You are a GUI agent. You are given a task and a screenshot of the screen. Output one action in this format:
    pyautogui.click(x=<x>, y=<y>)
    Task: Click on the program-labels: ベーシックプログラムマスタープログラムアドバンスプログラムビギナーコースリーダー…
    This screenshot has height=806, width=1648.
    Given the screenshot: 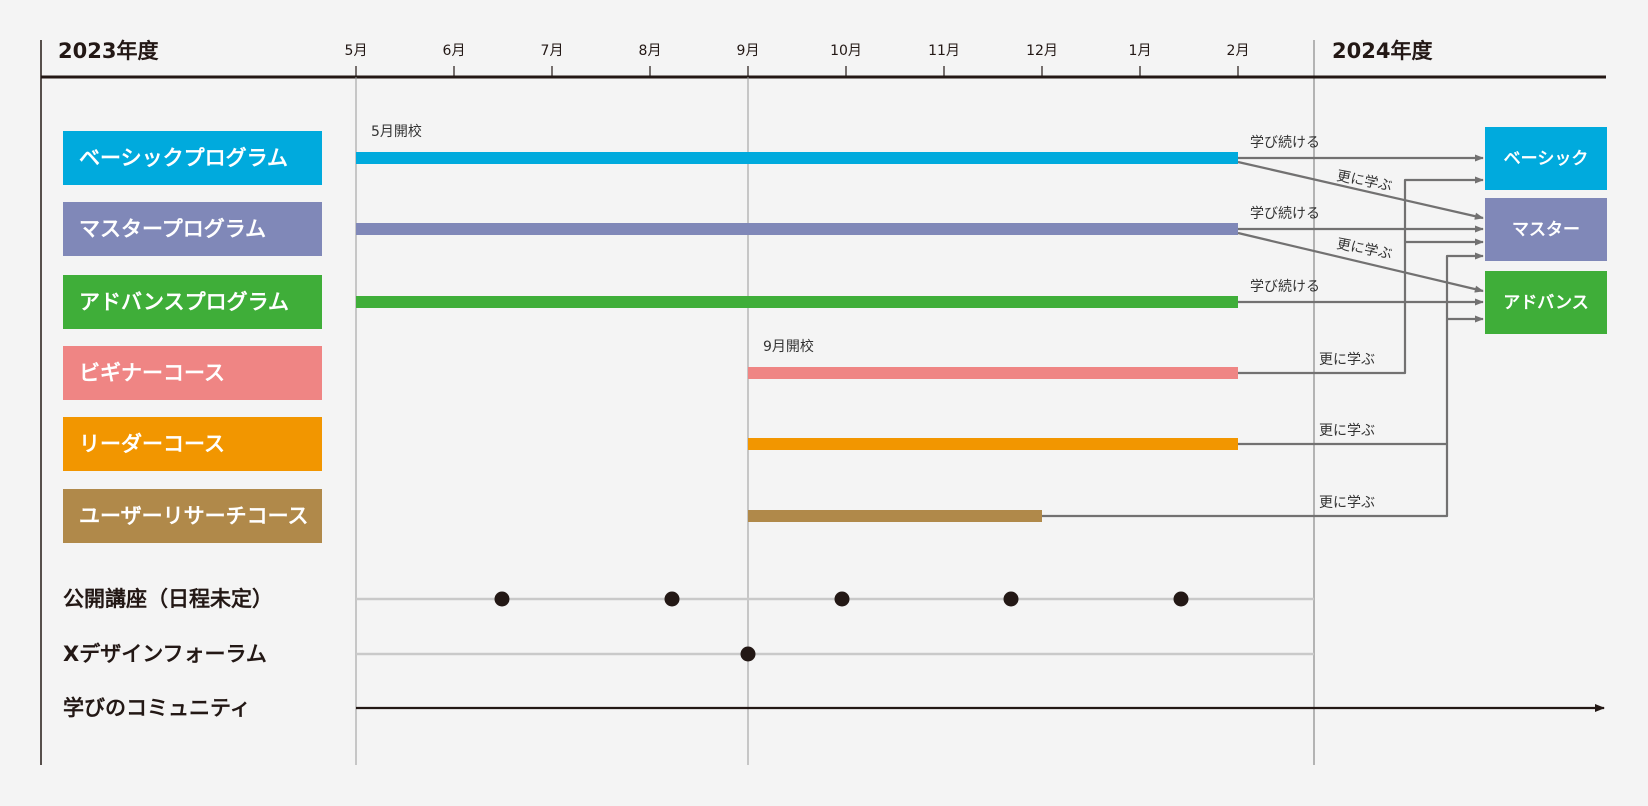 What is the action you would take?
    pyautogui.click(x=192, y=337)
    